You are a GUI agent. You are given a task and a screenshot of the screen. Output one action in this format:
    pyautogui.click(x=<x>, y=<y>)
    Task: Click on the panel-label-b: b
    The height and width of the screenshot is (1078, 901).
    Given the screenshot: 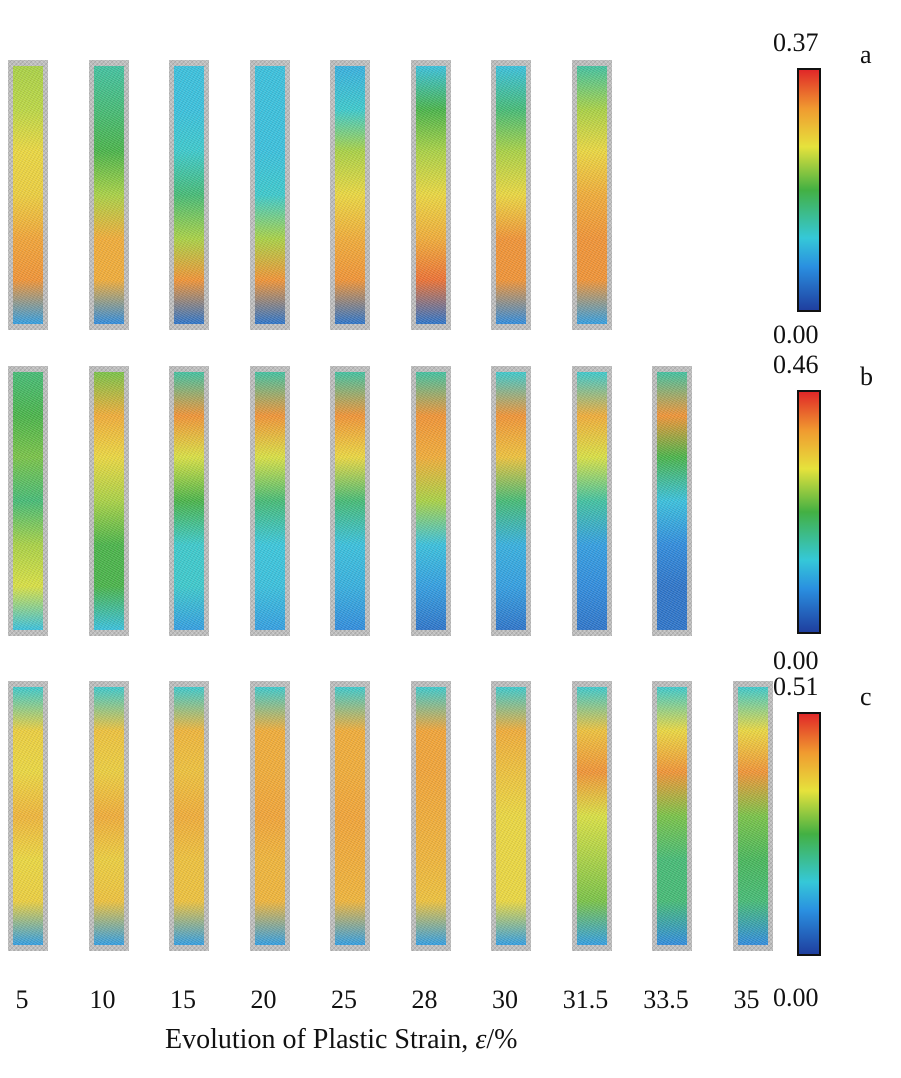 What is the action you would take?
    pyautogui.click(x=866, y=376)
    